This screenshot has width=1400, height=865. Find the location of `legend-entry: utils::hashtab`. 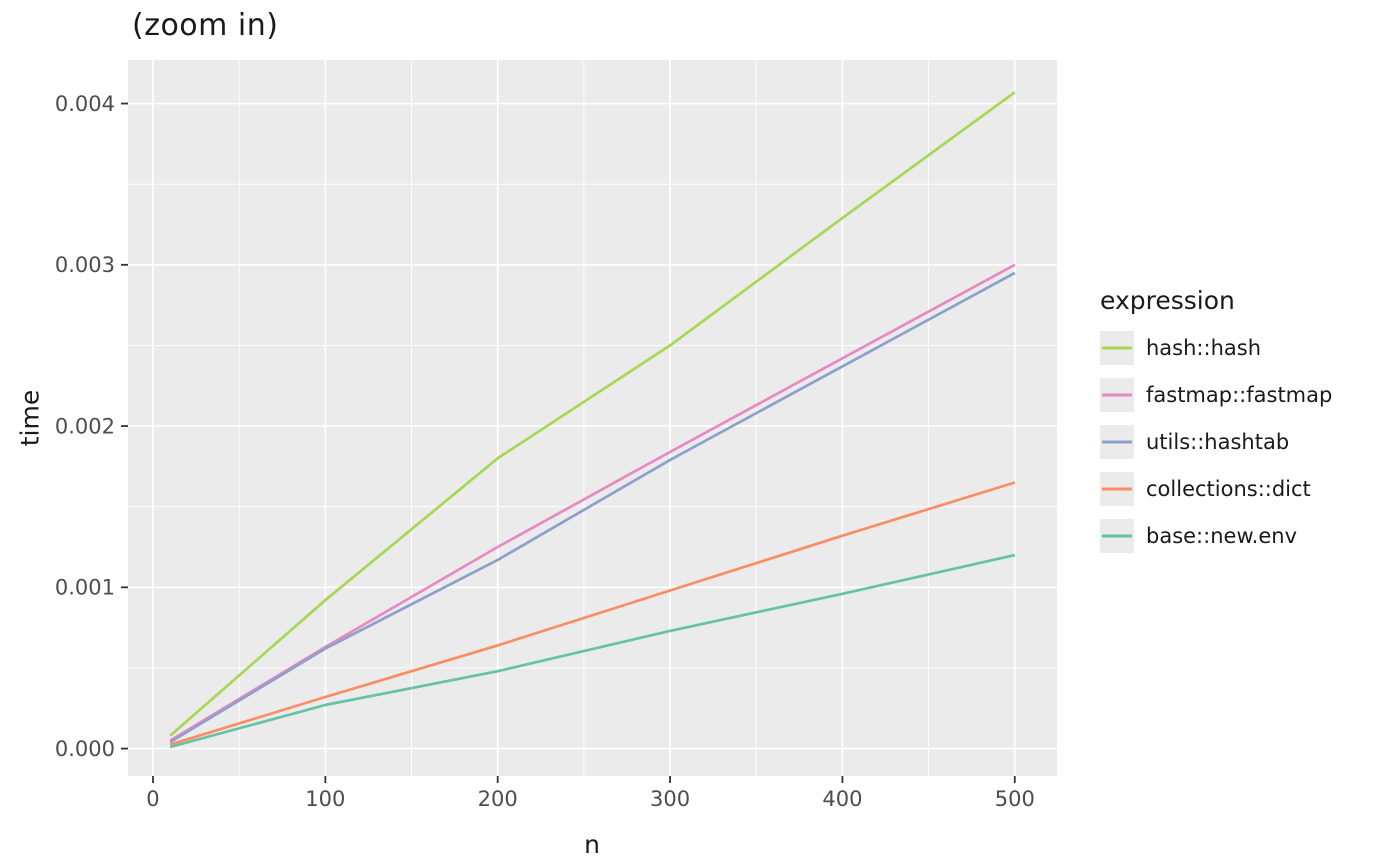

legend-entry: utils::hashtab is located at coordinates (1216, 442).